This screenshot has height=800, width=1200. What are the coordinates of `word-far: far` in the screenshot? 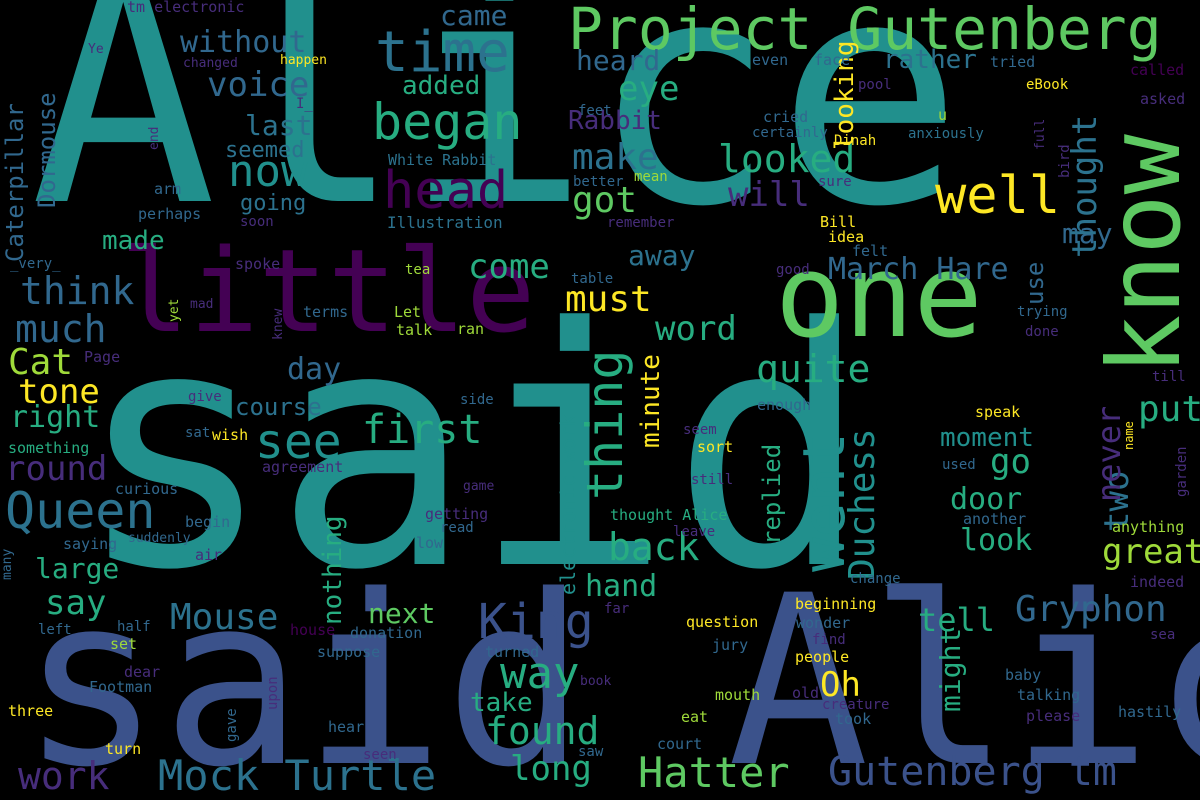 It's located at (617, 609).